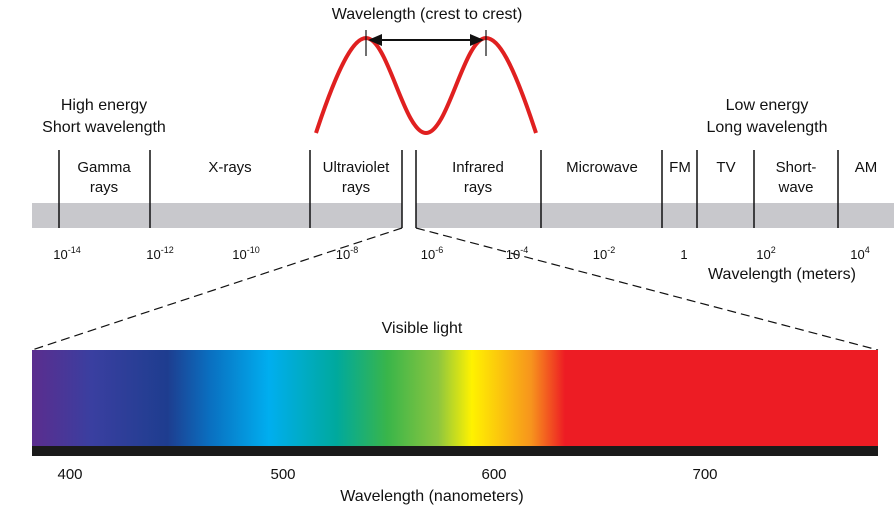 Image resolution: width=894 pixels, height=517 pixels. What do you see at coordinates (602, 167) in the screenshot?
I see `band-label-microwave: Microwave` at bounding box center [602, 167].